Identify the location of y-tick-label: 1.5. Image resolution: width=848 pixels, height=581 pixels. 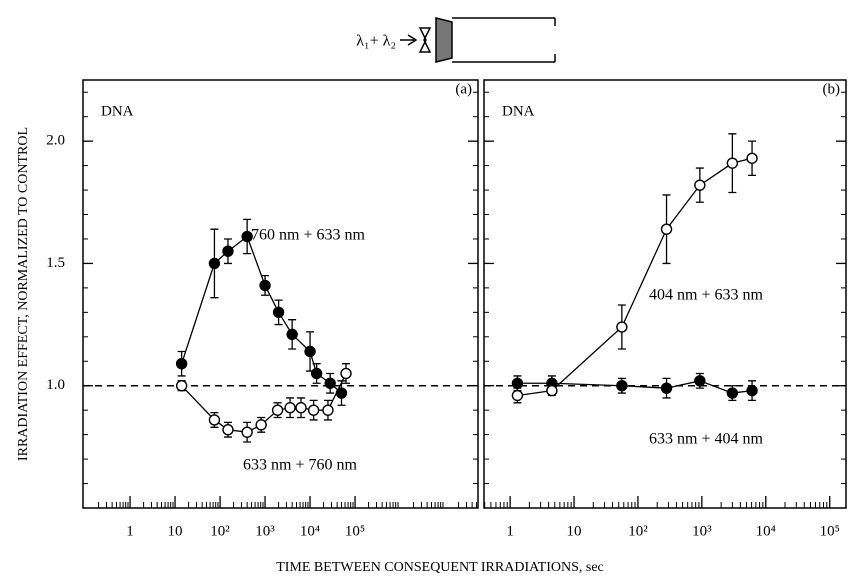
(55, 263).